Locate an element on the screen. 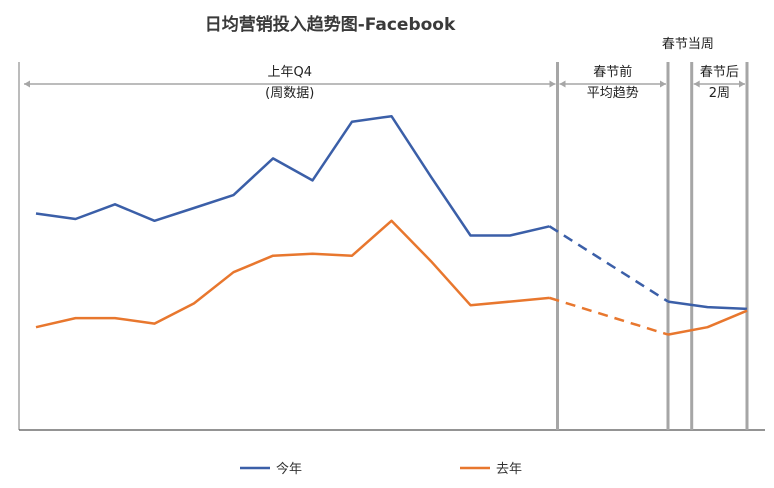  legend: 今年 去年 is located at coordinates (381, 469).